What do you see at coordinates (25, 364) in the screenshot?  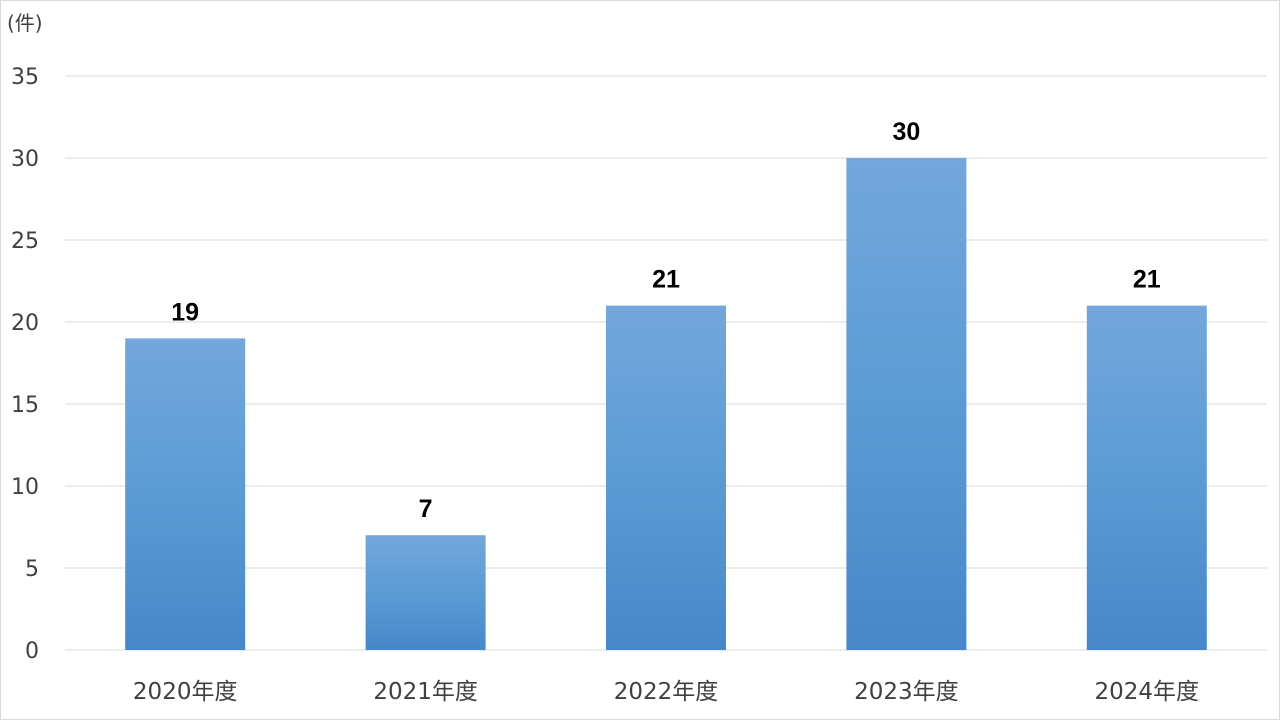 I see `y-axis-tick-labels: 0 5 10 15 20 25 30 35` at bounding box center [25, 364].